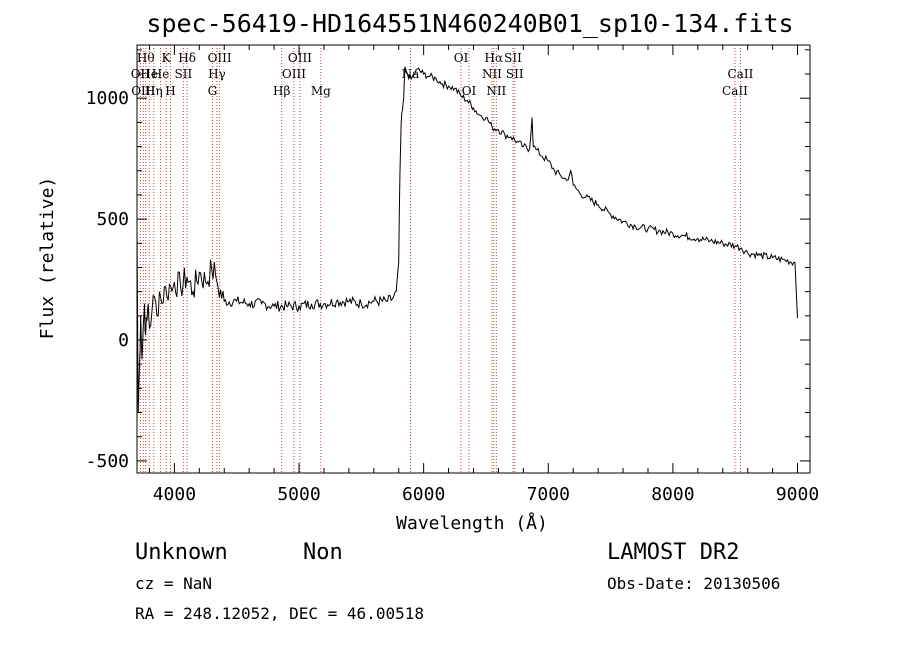 This screenshot has height=649, width=900. What do you see at coordinates (298, 494) in the screenshot?
I see `x-tick-label: 5000` at bounding box center [298, 494].